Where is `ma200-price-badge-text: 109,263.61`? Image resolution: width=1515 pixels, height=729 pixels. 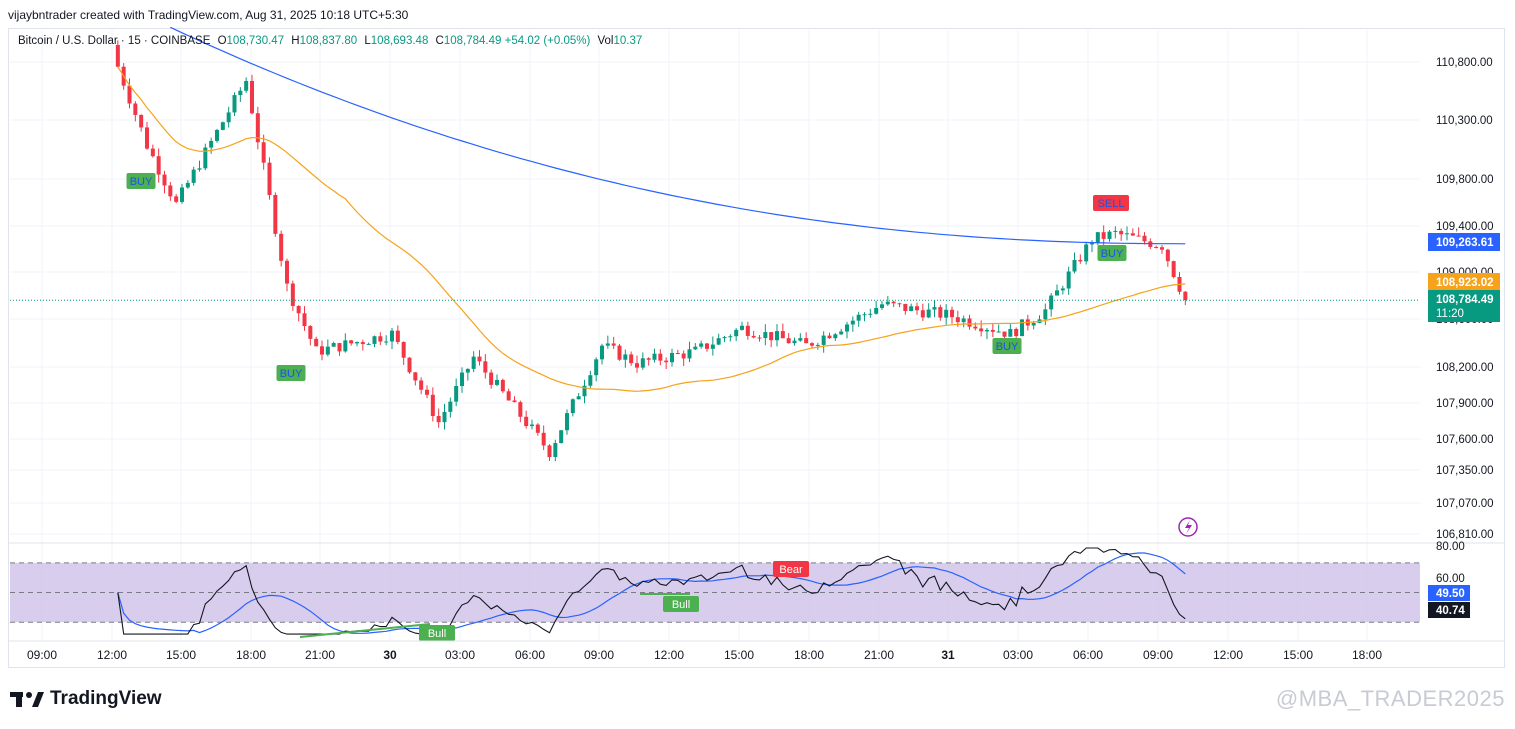
ma200-price-badge-text: 109,263.61 is located at coordinates (1465, 243).